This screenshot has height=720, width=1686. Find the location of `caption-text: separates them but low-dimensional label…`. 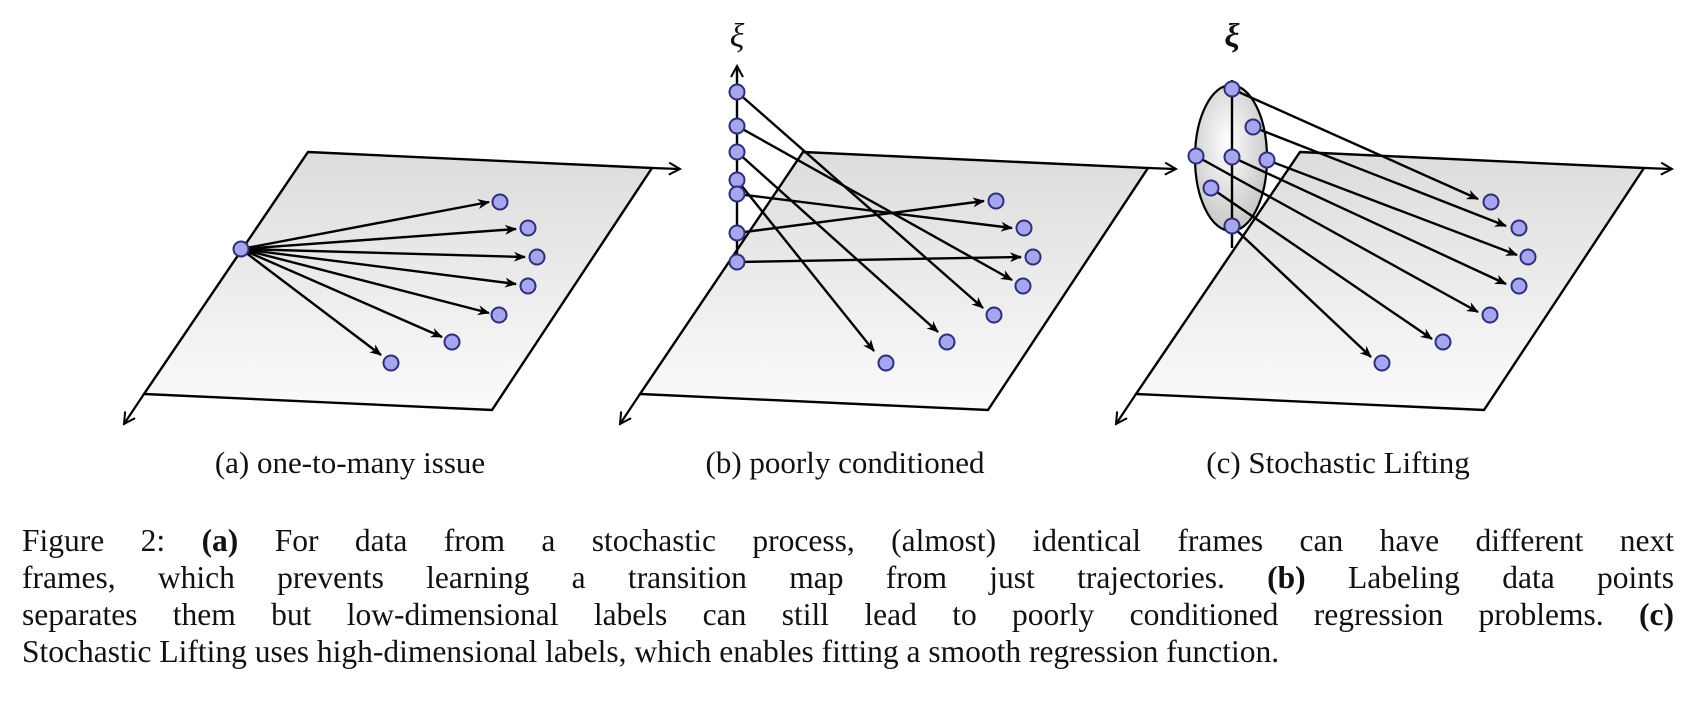

caption-text: separates them but low-dimensional label… is located at coordinates (831, 614).